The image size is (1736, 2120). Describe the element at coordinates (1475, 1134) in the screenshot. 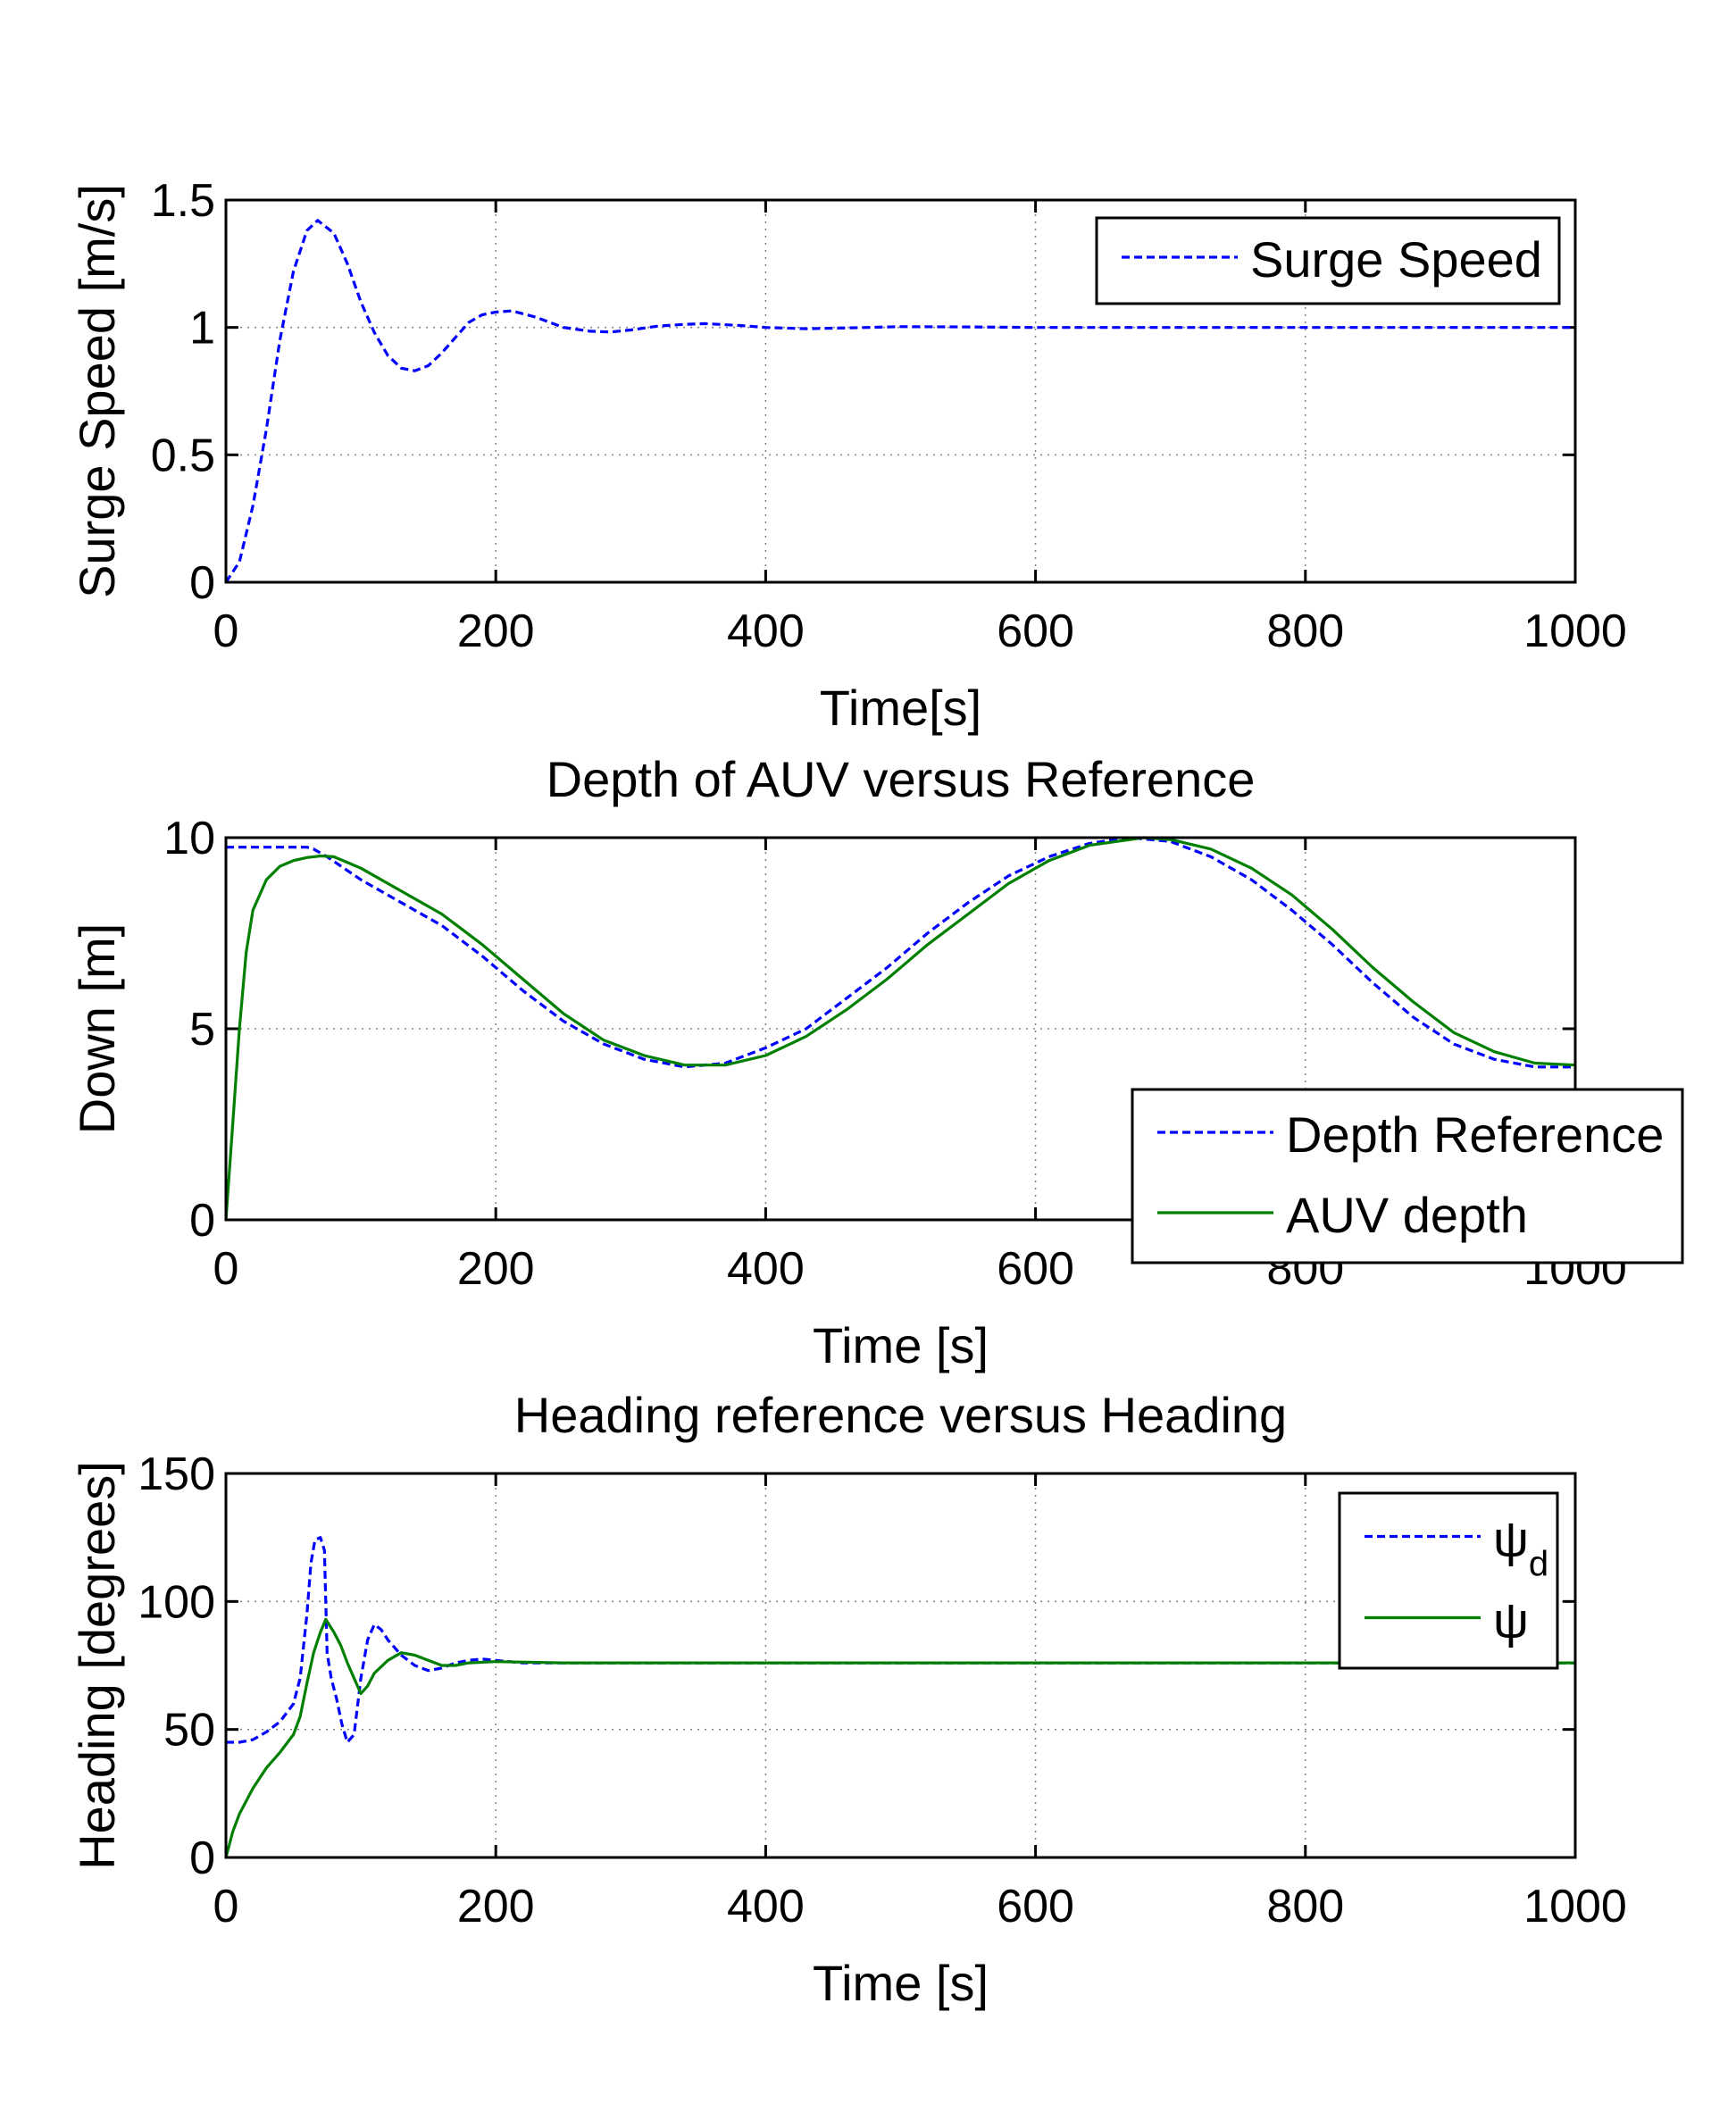

I see `legend-label-1: Depth Reference` at that location.